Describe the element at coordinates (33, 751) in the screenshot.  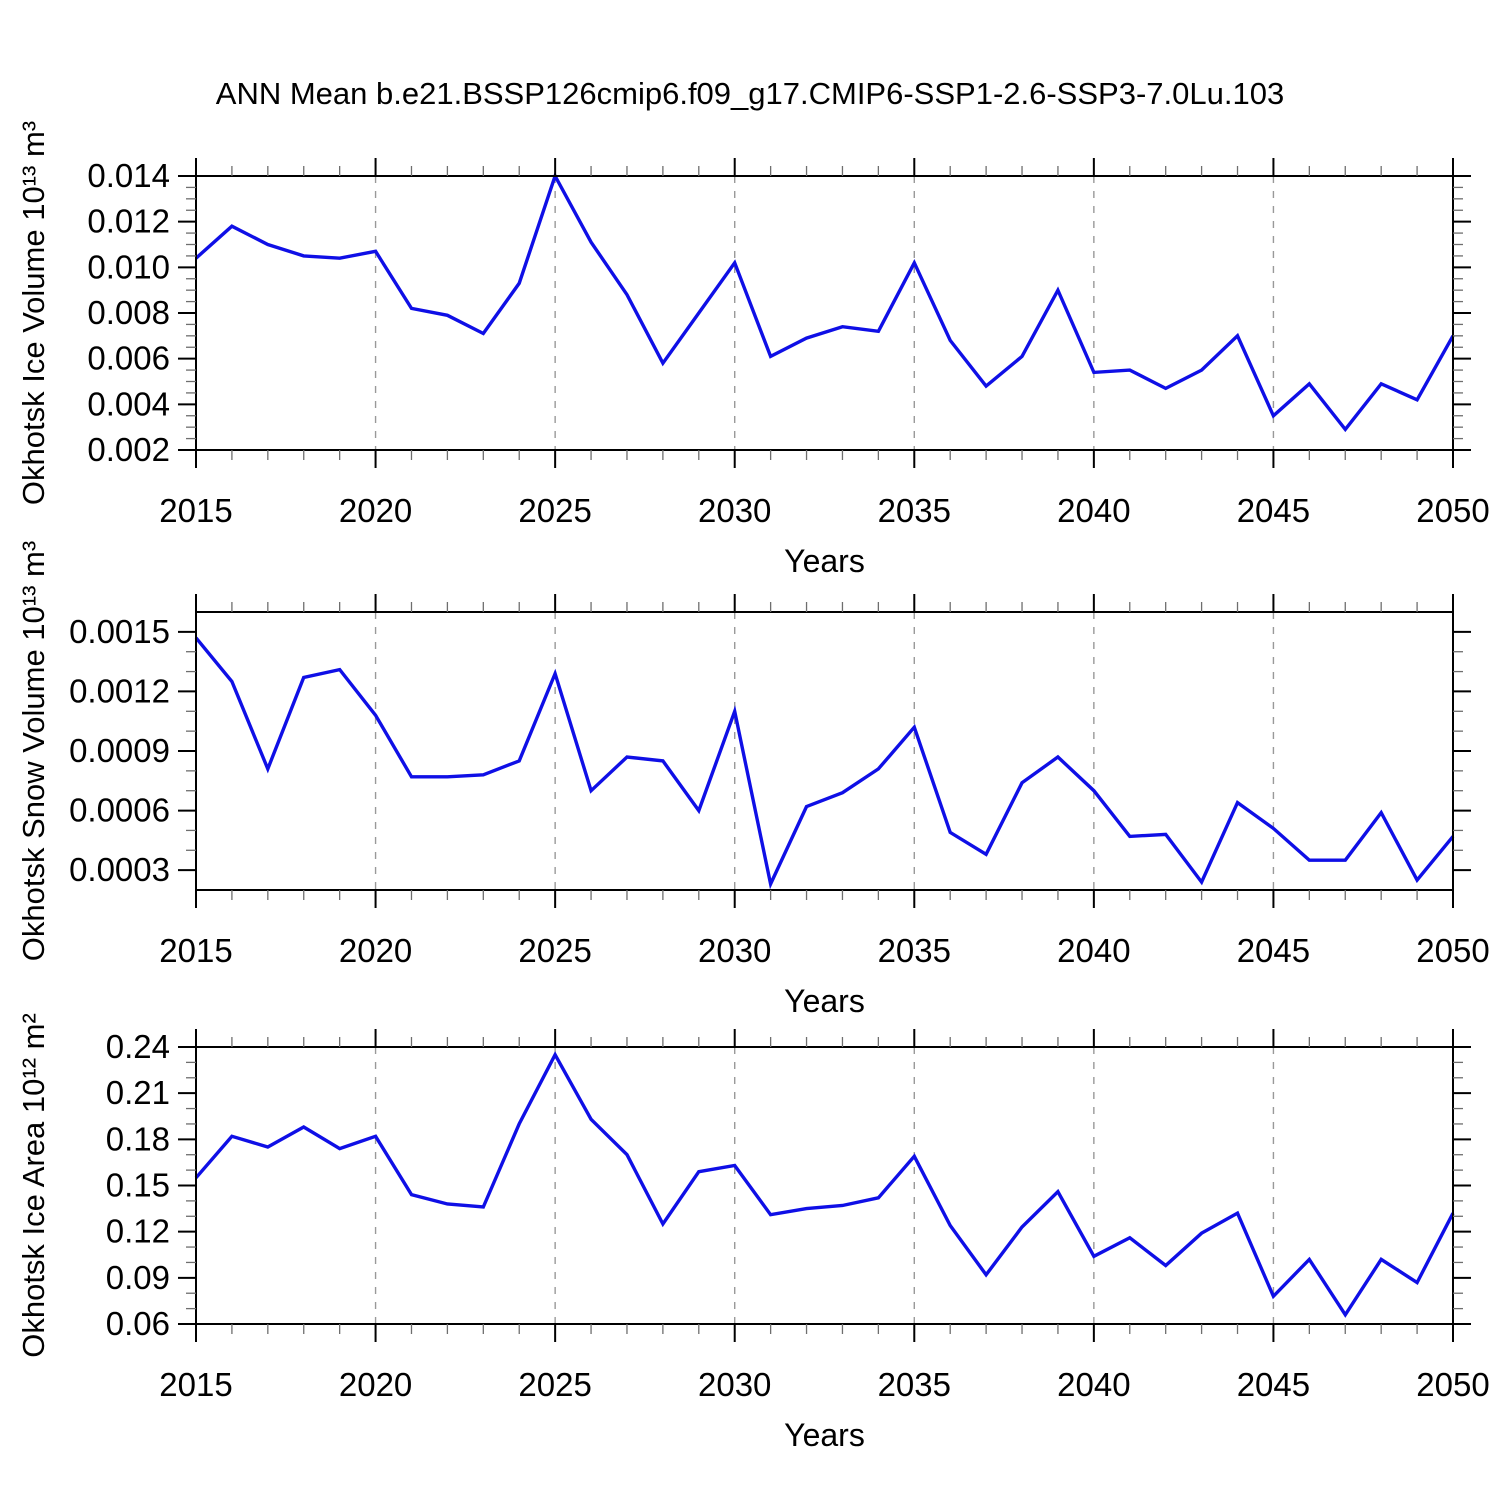
I see `y-axis-title: Okhotsk Snow Volume 10¹³ m³` at that location.